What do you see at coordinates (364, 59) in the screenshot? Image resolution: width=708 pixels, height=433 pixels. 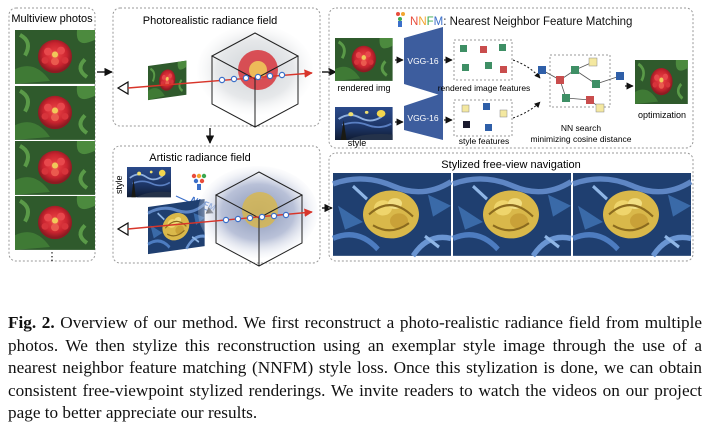 I see `nnfm-rendered-image` at bounding box center [364, 59].